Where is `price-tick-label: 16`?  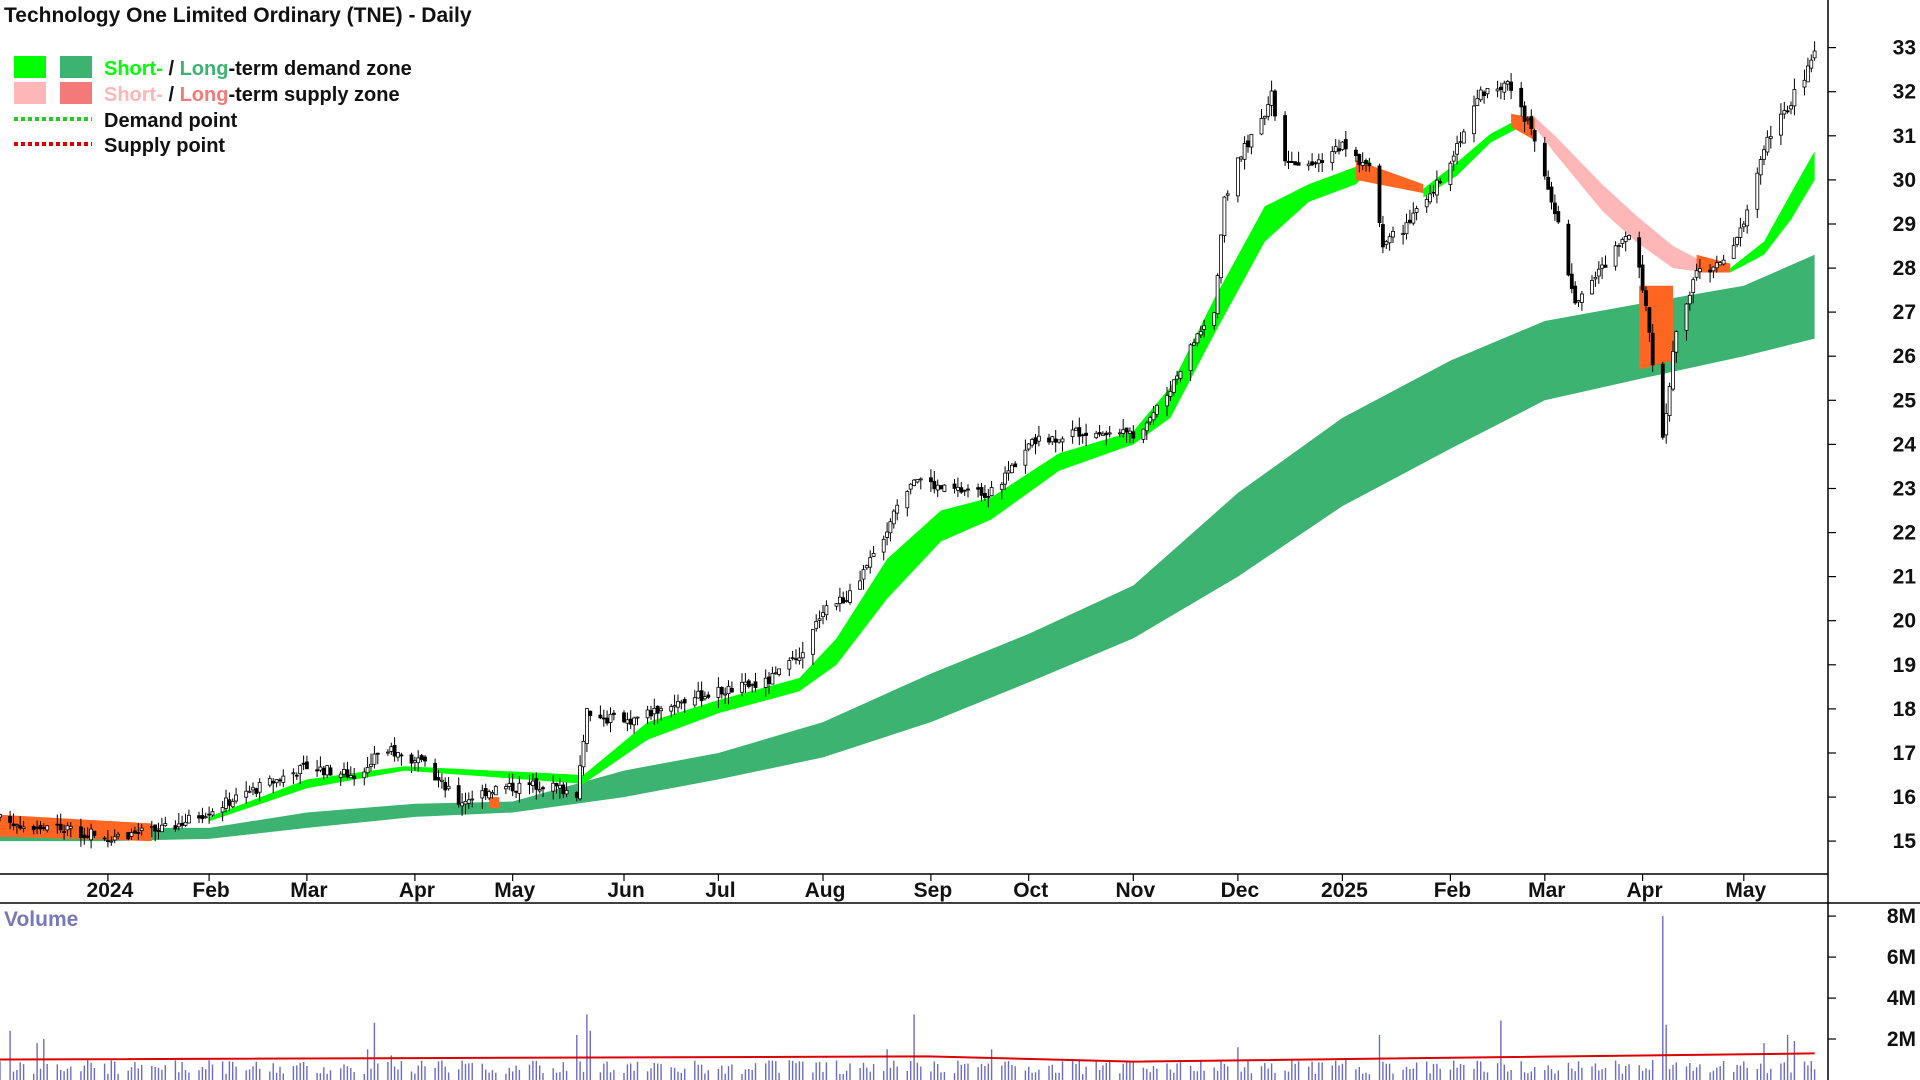 price-tick-label: 16 is located at coordinates (1904, 797).